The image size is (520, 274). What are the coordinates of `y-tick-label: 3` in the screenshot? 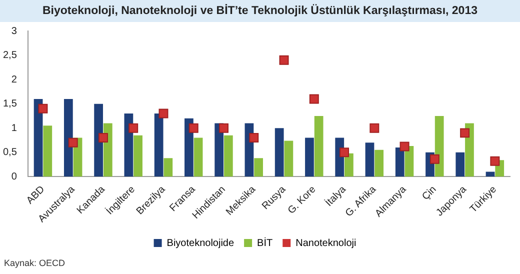 It's located at (14, 31).